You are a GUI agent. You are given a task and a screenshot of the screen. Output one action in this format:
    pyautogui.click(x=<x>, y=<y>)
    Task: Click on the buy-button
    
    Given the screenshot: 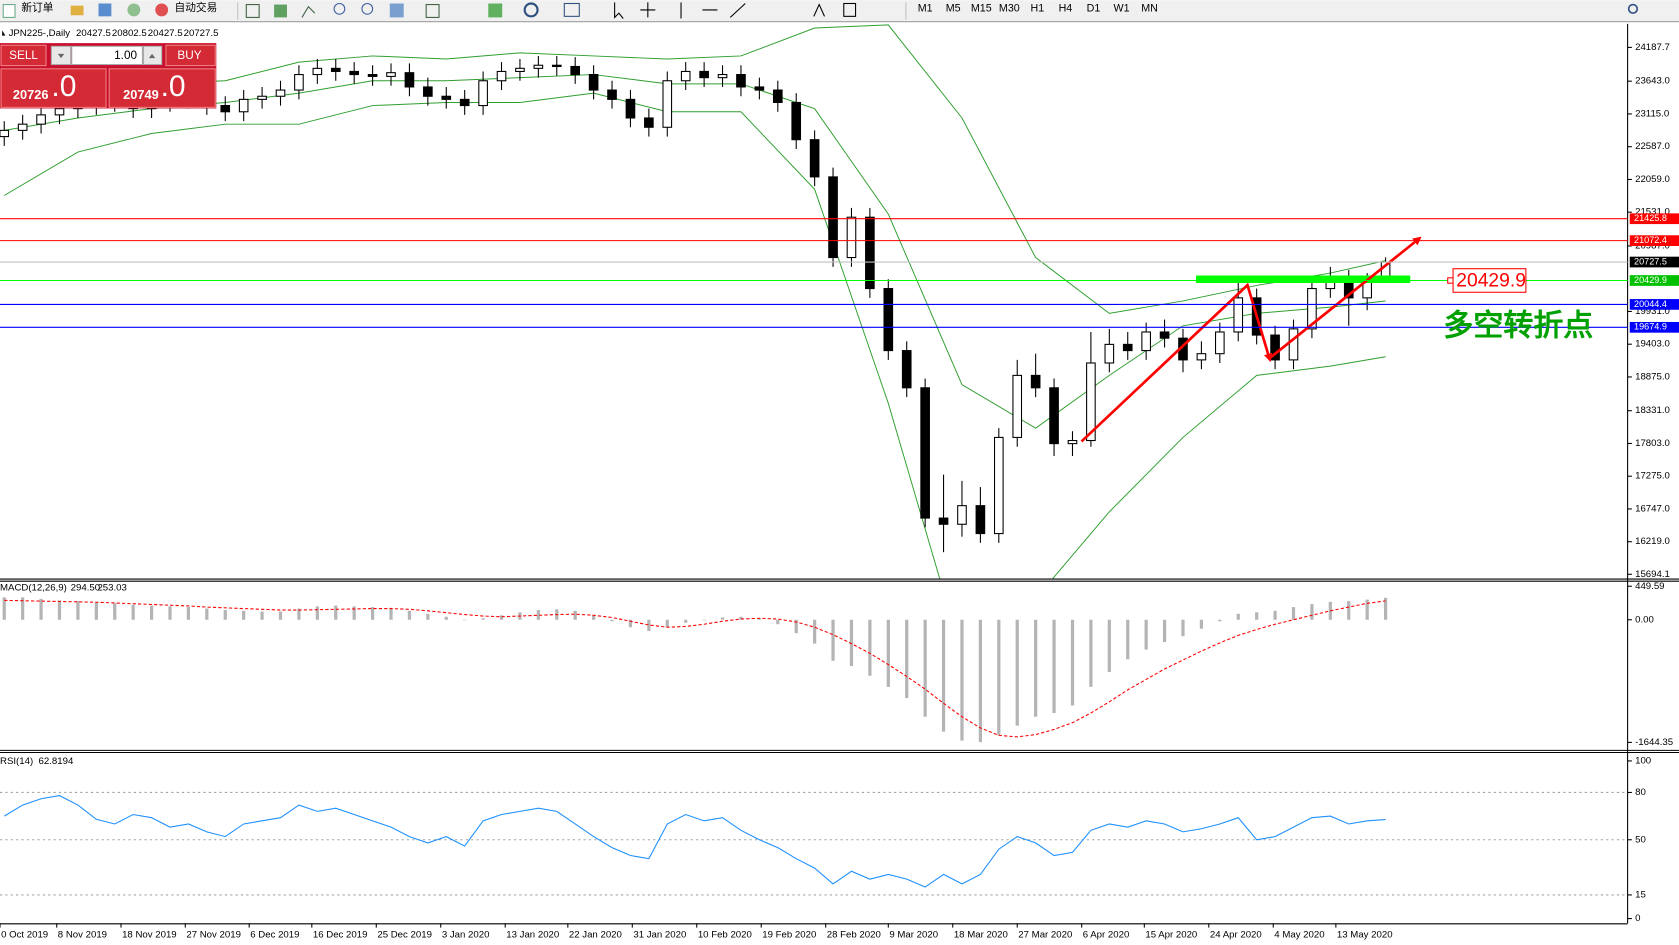 What is the action you would take?
    pyautogui.click(x=190, y=55)
    